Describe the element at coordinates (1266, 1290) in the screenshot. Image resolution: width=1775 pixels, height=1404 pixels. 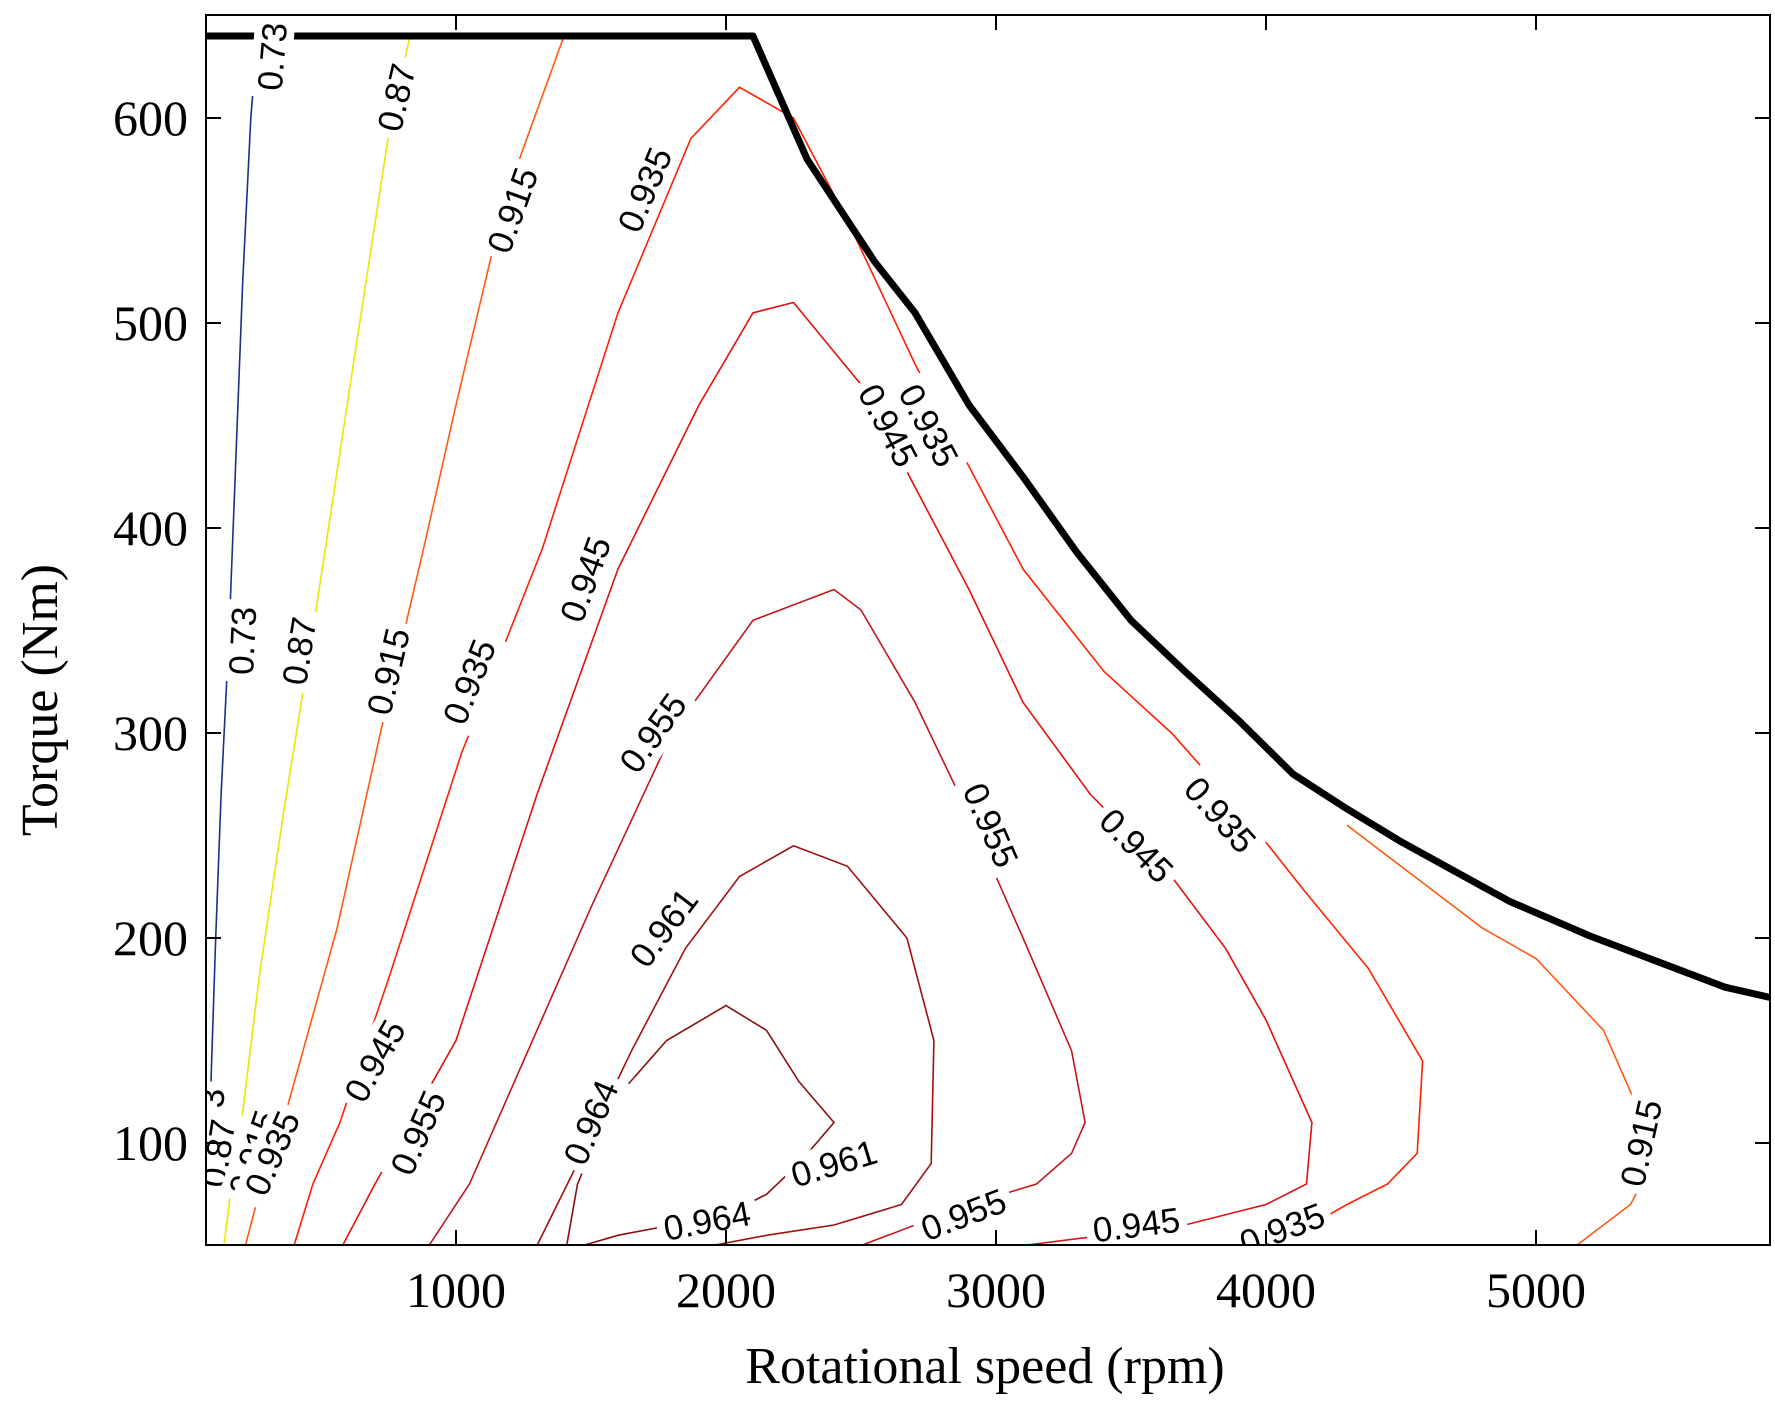
I see `x-tick-label: 4000` at that location.